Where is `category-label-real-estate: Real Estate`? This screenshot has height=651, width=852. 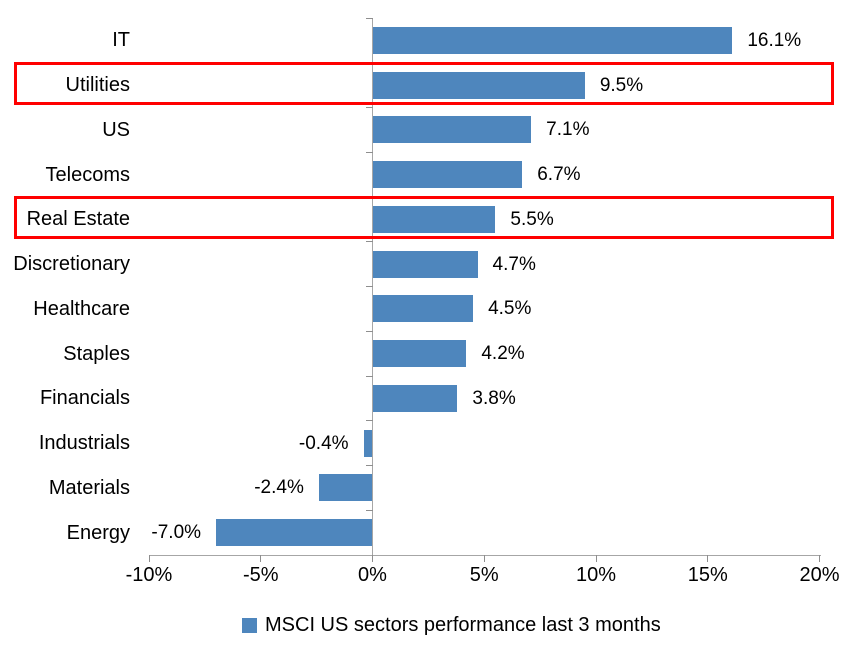
category-label-real-estate: Real Estate is located at coordinates (78, 219).